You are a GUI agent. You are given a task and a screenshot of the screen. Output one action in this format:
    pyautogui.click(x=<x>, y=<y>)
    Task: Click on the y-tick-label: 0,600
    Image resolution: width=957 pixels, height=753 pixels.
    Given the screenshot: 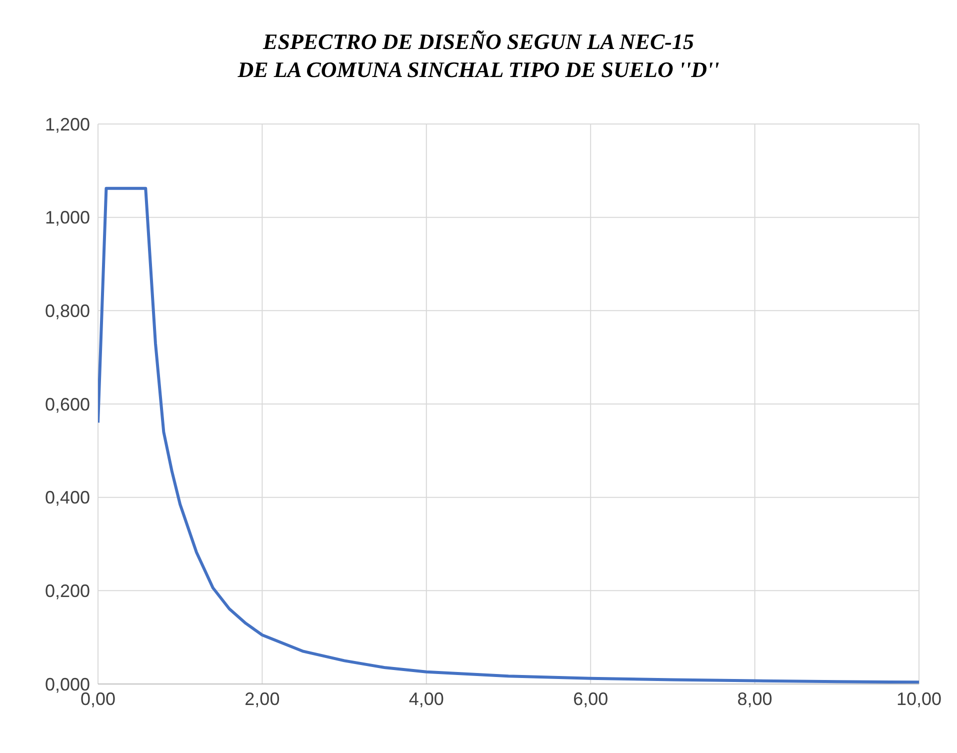 What is the action you would take?
    pyautogui.click(x=67, y=404)
    